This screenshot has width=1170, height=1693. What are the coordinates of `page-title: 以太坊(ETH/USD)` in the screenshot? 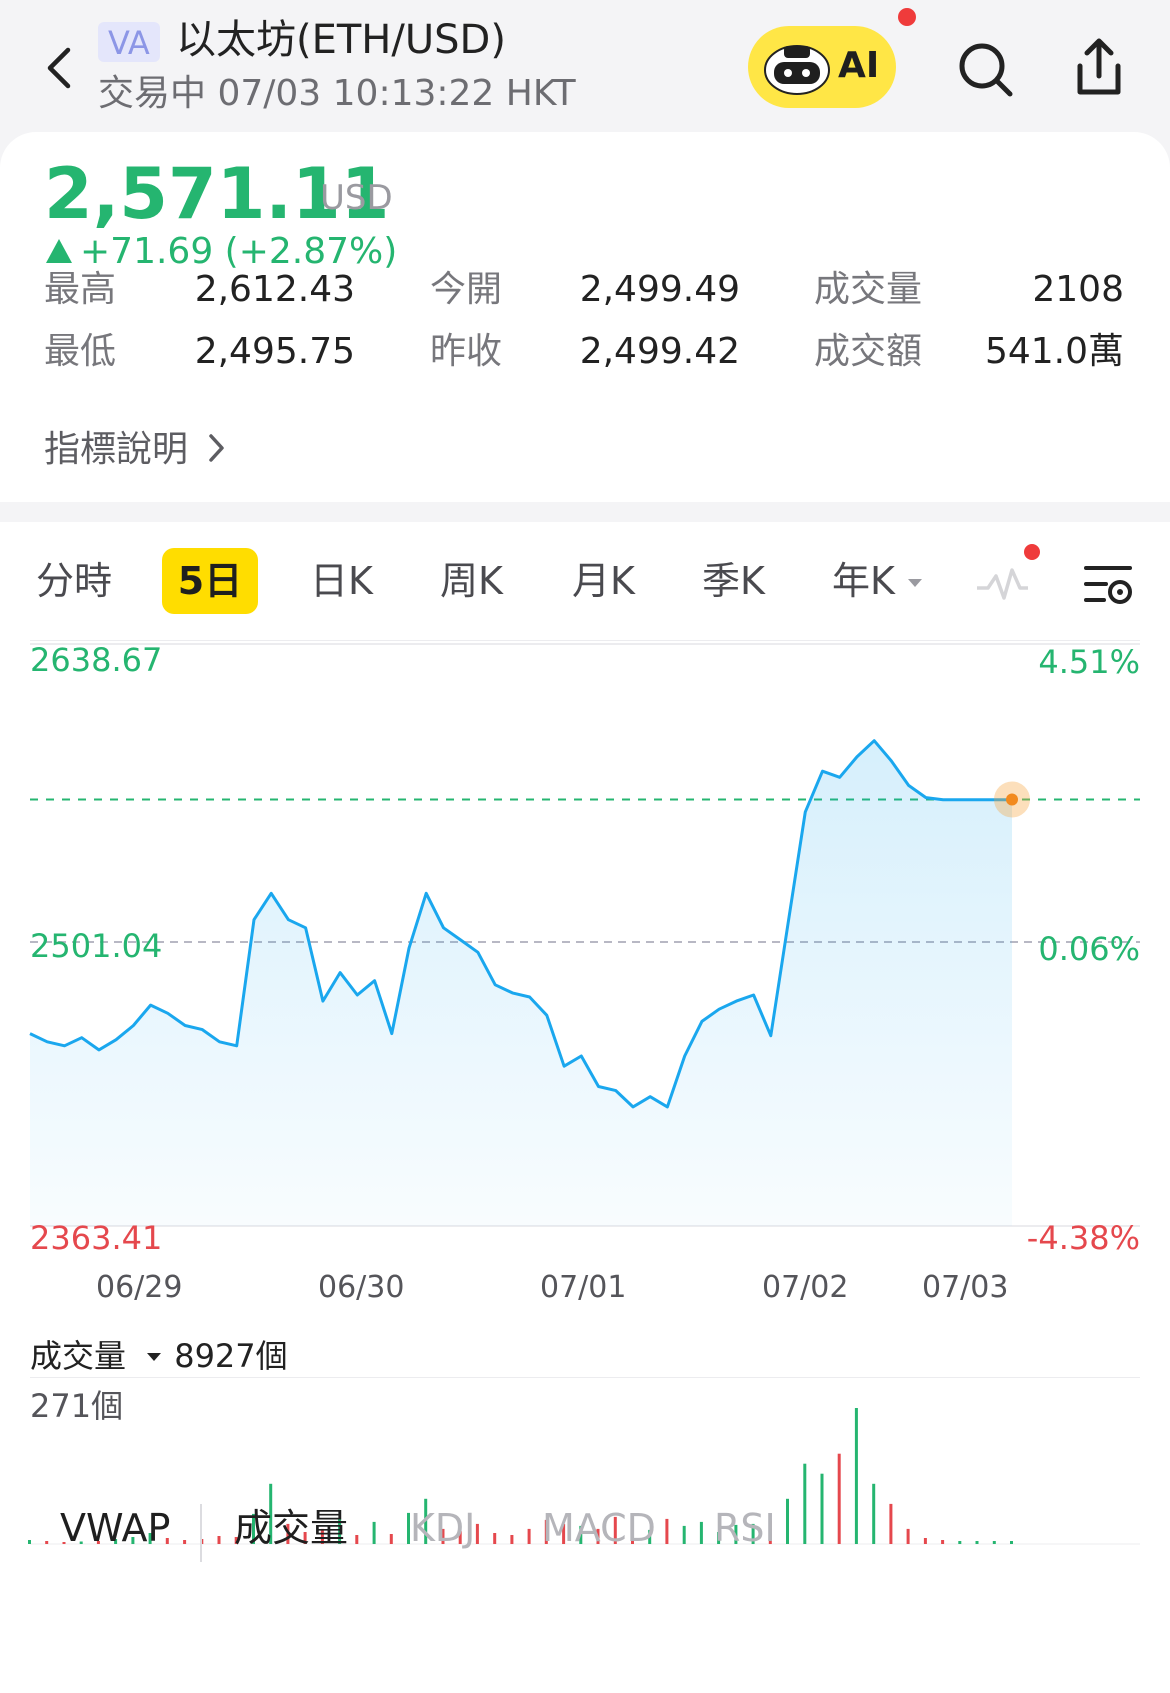 It's located at (341, 40).